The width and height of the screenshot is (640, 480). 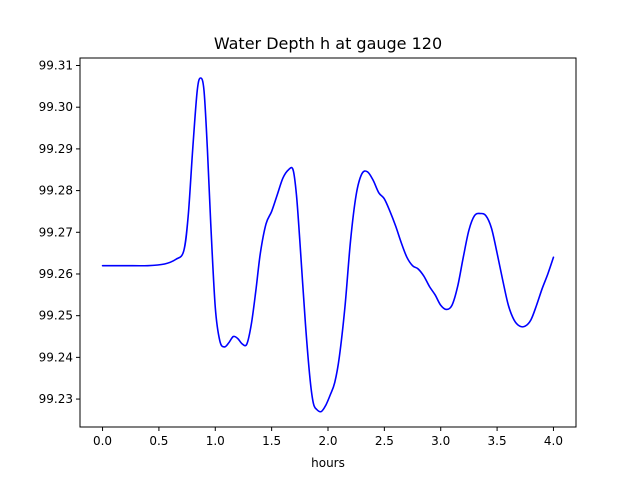 What do you see at coordinates (328, 43) in the screenshot?
I see `chart-title: Water Depth h at gauge 120` at bounding box center [328, 43].